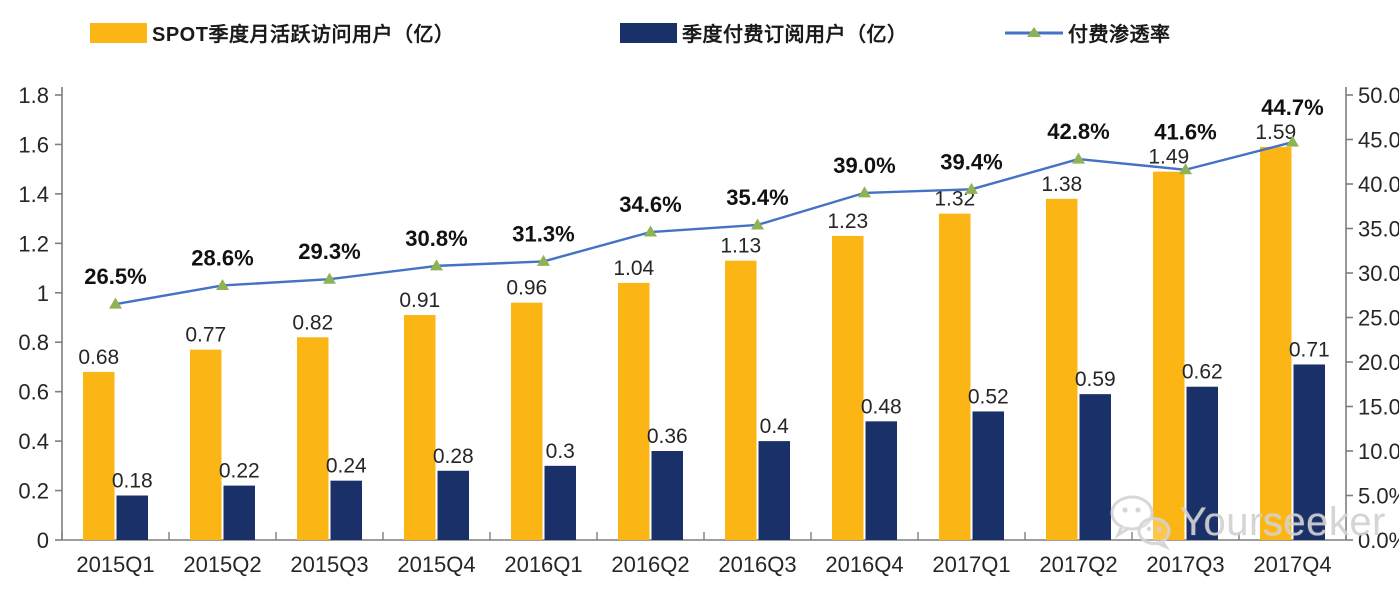 The width and height of the screenshot is (1399, 596). What do you see at coordinates (1378, 407) in the screenshot?
I see `right-axis-tick-label: 15.0%` at bounding box center [1378, 407].